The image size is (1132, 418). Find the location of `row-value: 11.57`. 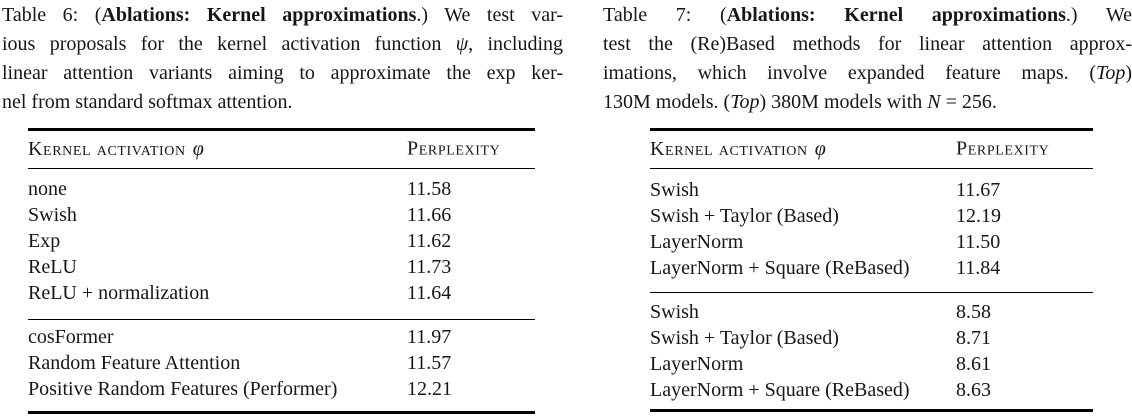

row-value: 11.57 is located at coordinates (429, 363).